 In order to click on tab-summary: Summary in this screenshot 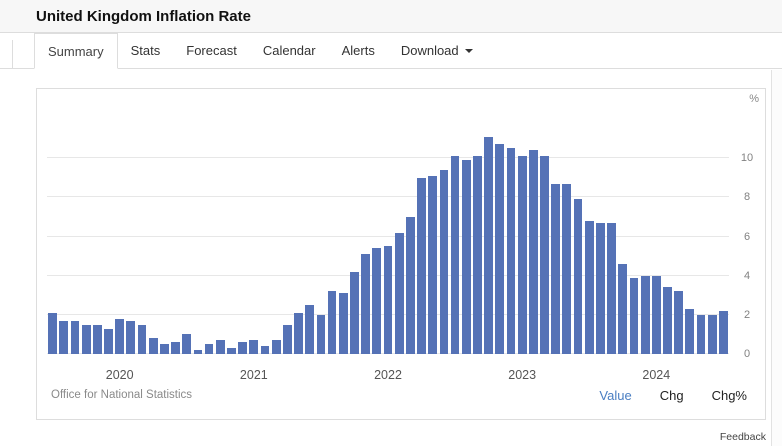, I will do `click(76, 51)`.